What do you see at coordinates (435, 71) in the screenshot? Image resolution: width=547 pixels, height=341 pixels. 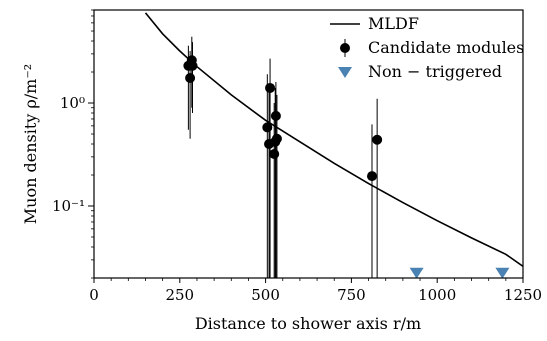 I see `legend-label: Non − triggered` at bounding box center [435, 71].